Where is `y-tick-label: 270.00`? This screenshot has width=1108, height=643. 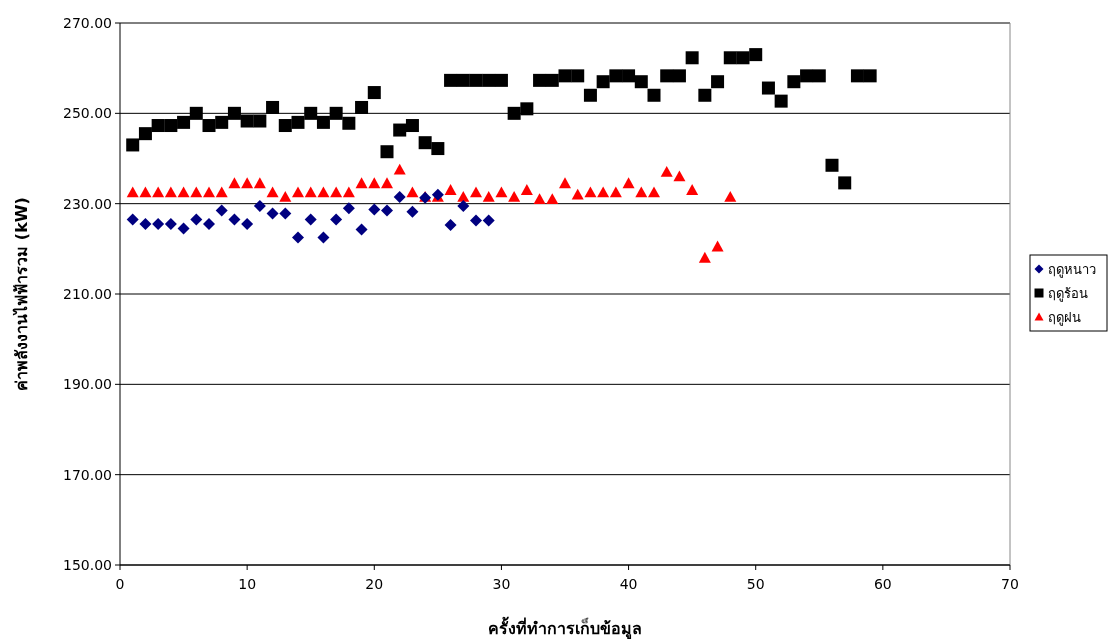
y-tick-label: 270.00 is located at coordinates (87, 23).